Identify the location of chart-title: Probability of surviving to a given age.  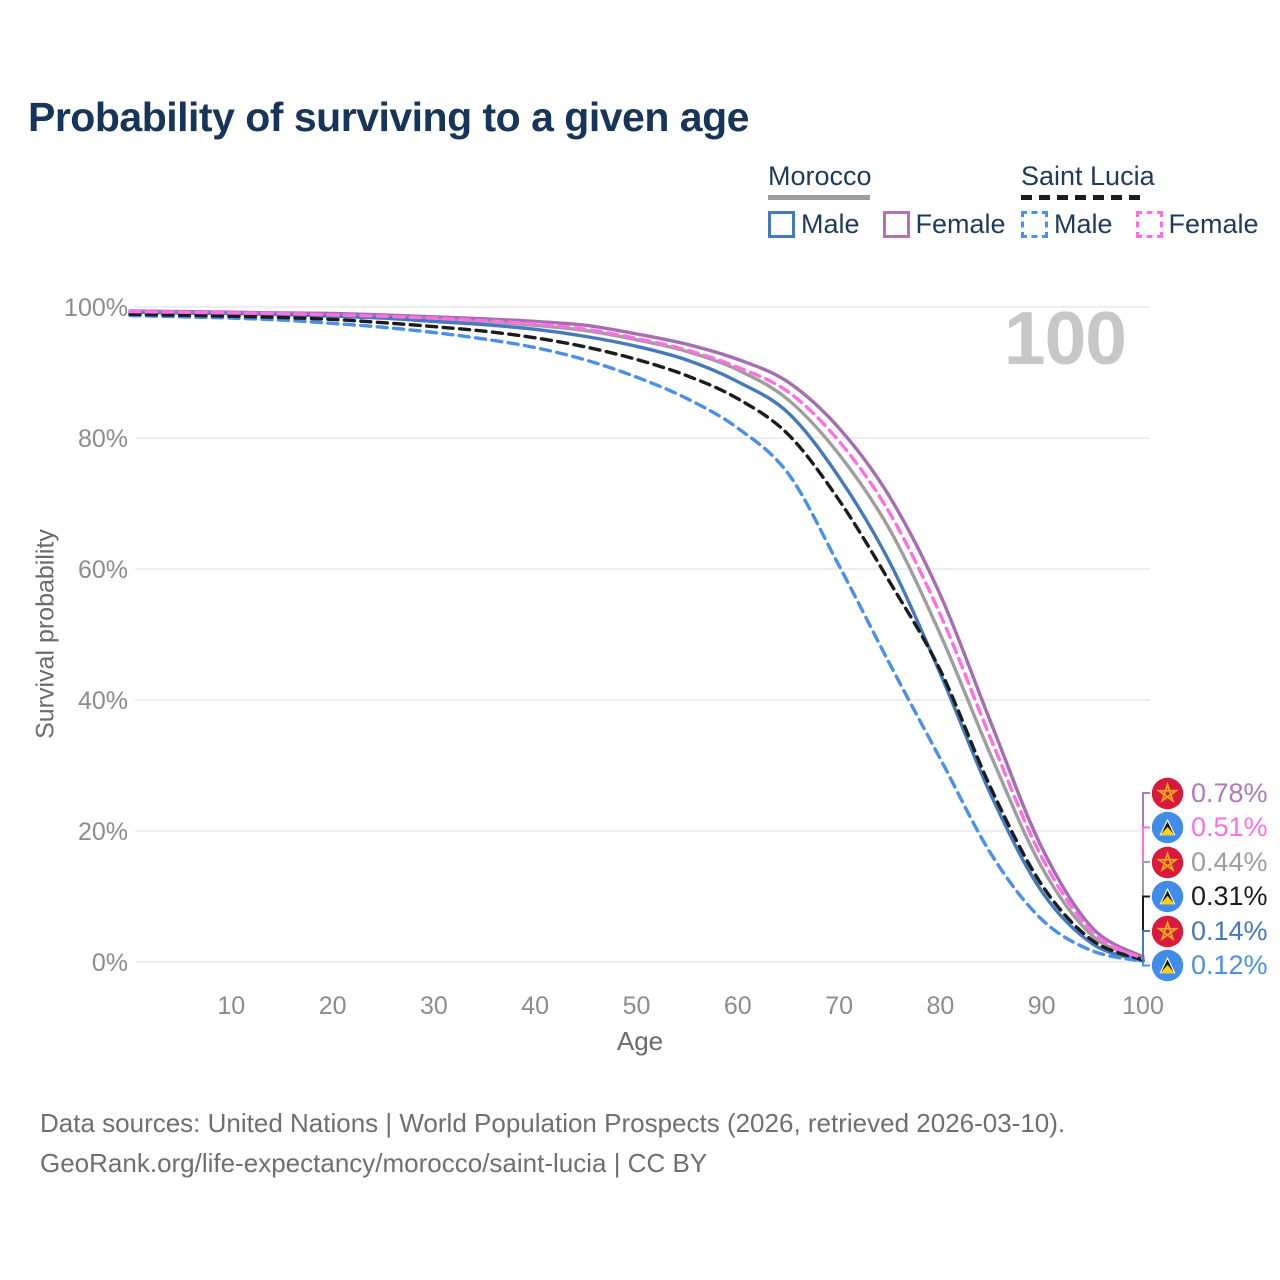
(388, 117).